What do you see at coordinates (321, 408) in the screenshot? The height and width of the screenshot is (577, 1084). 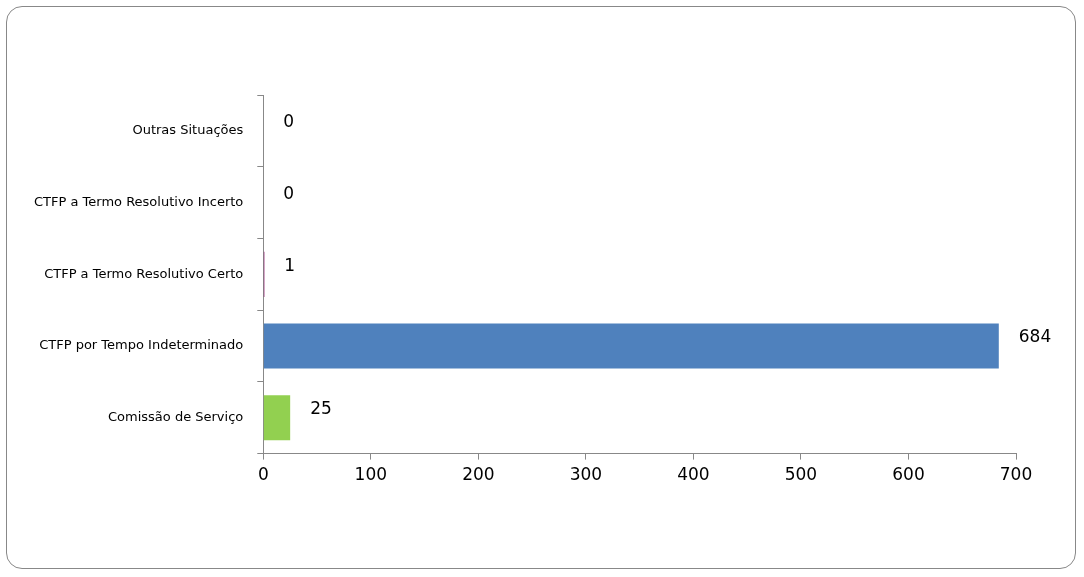 I see `data-label: 25` at bounding box center [321, 408].